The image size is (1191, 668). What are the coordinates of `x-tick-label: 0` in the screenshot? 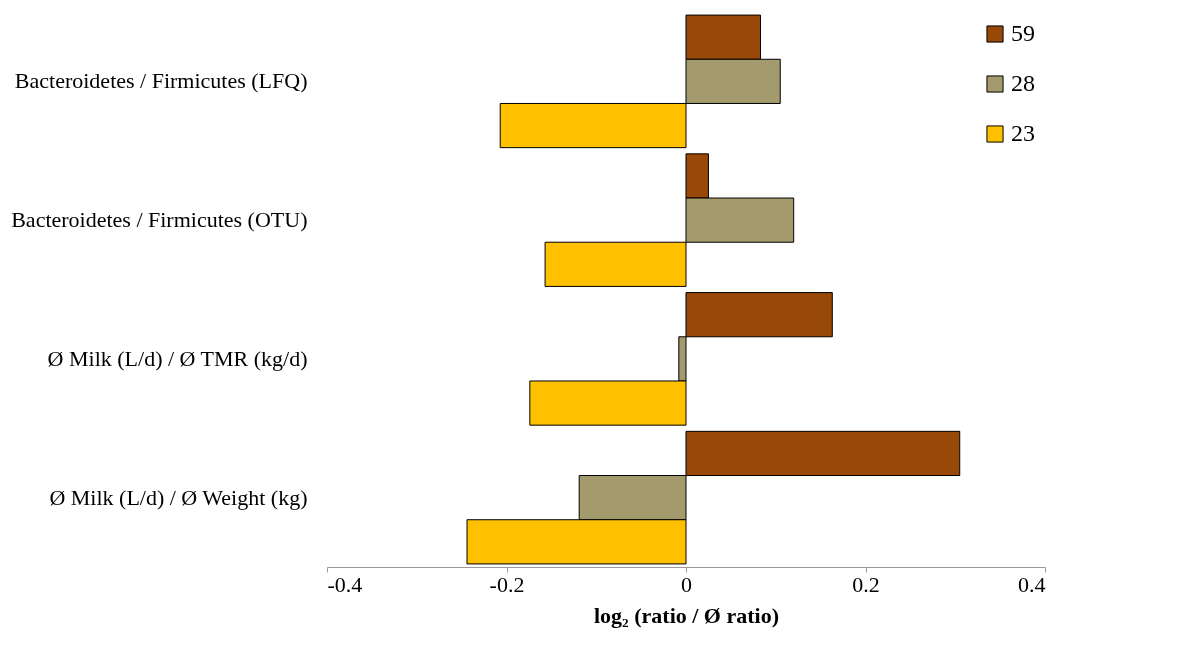 It's located at (686, 584).